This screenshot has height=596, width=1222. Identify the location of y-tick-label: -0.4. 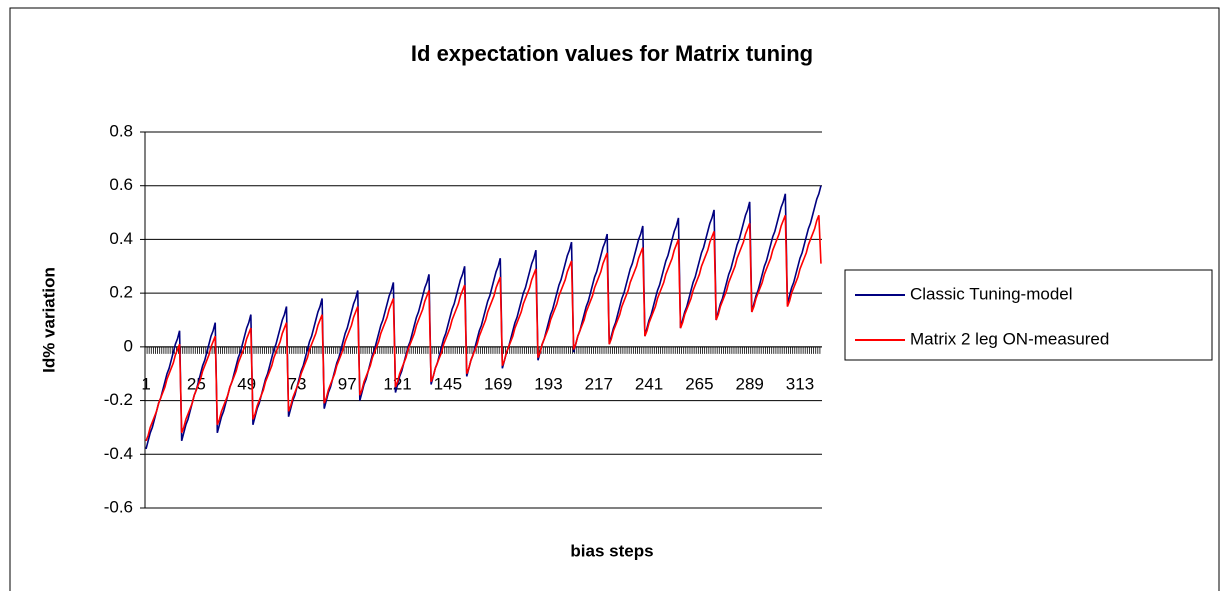
(118, 453).